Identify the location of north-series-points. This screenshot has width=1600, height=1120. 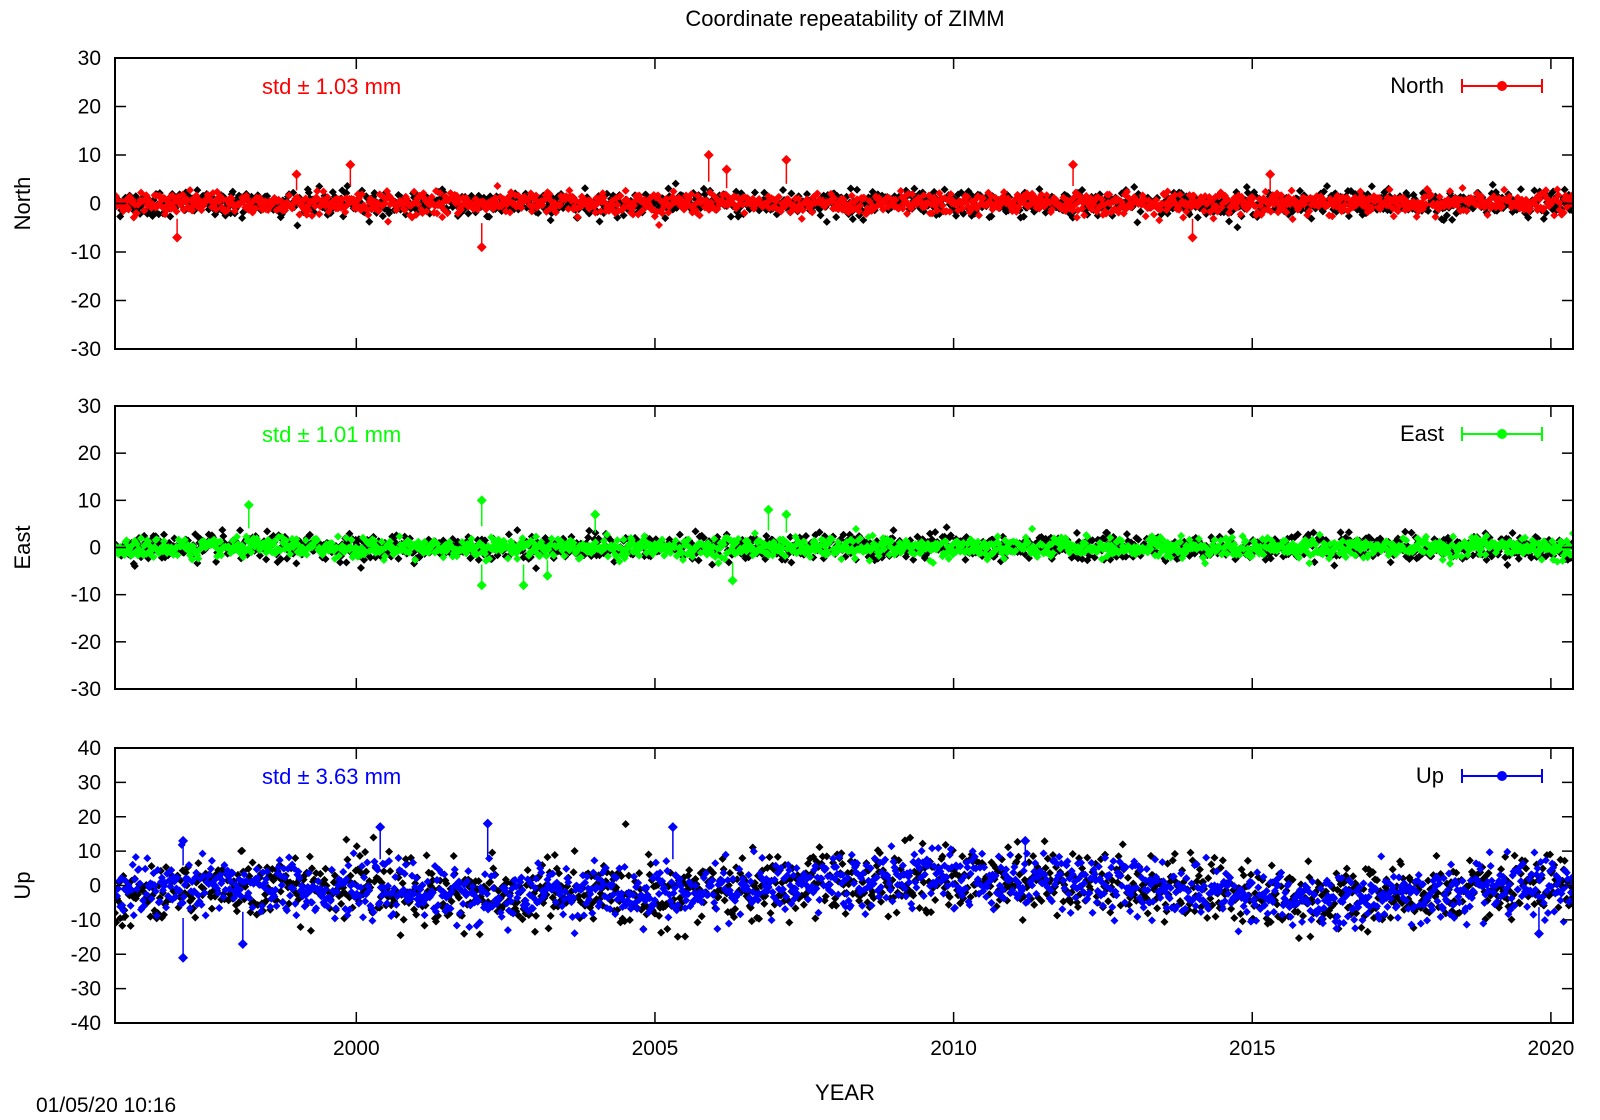
(844, 205).